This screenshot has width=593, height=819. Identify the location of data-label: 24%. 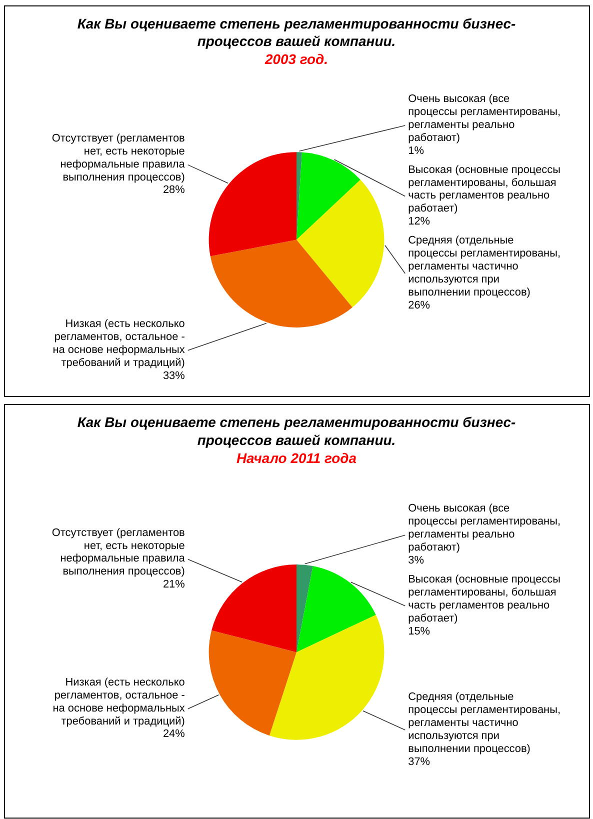
(174, 734).